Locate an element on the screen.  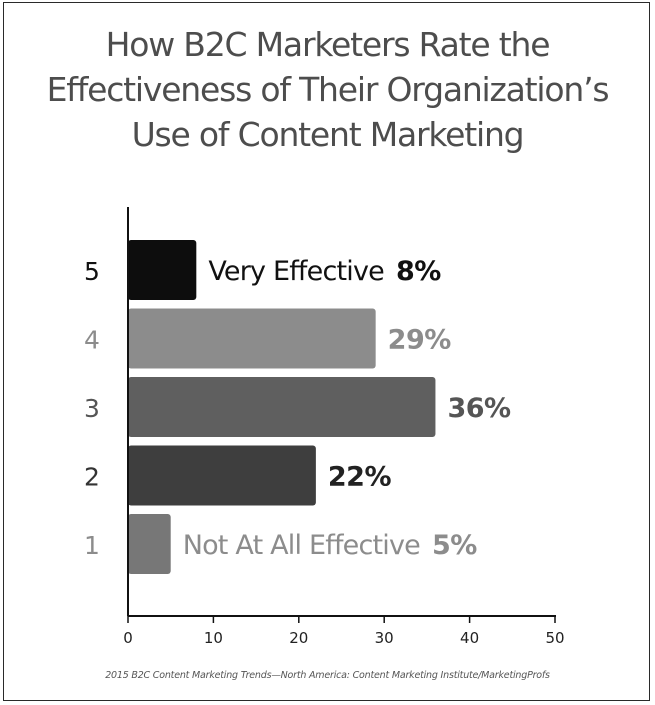
bar-value-label-2: 22% is located at coordinates (360, 477).